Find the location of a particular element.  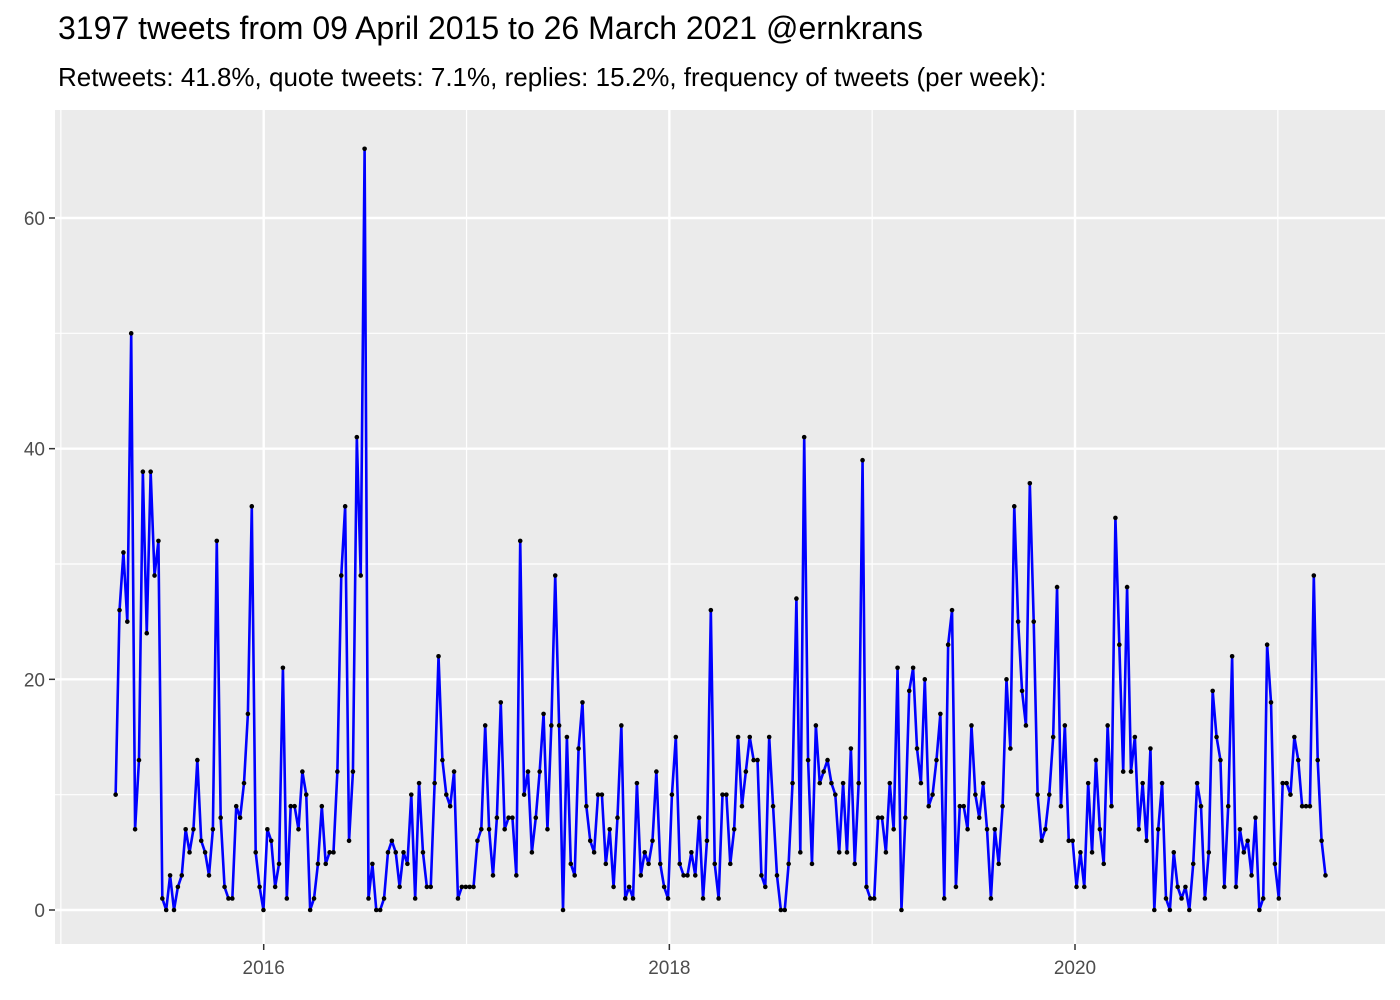

y-tick-label: 20 is located at coordinates (34, 680).